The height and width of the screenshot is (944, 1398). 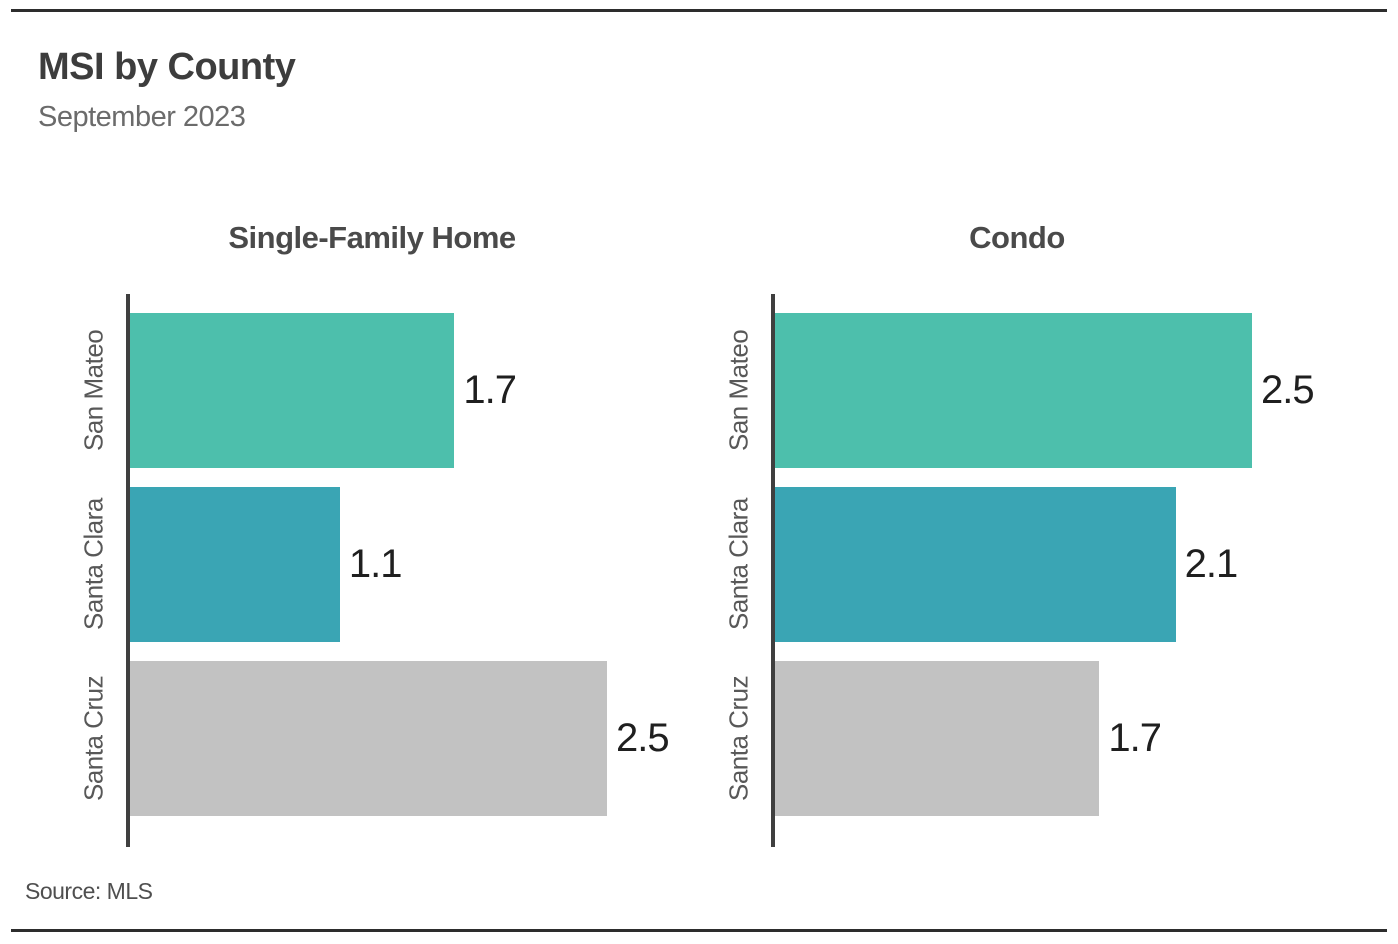 What do you see at coordinates (1017, 237) in the screenshot?
I see `chart-title-condo: Condo` at bounding box center [1017, 237].